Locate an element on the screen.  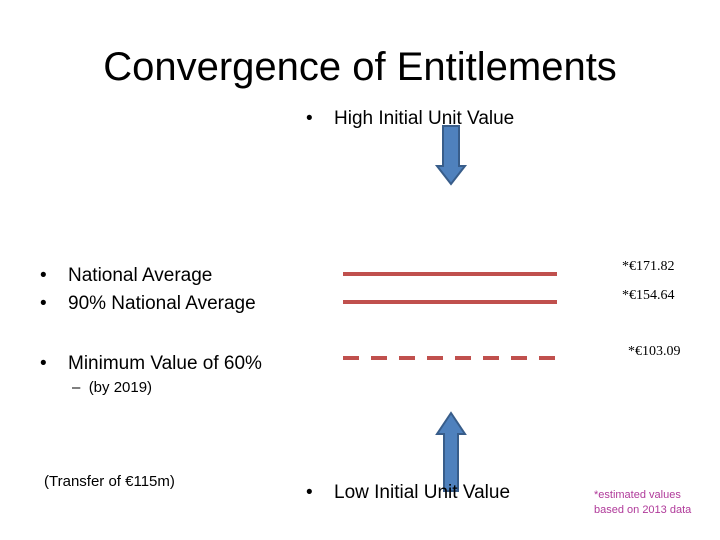
arrow-up-icon is located at coordinates (451, 451).